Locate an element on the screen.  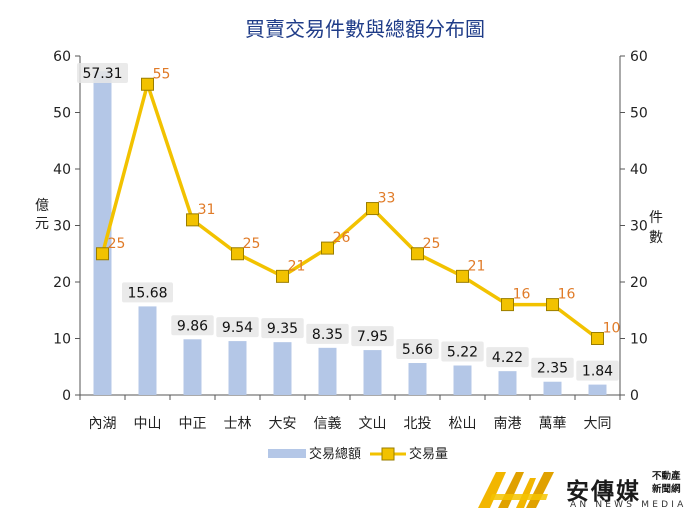
y-left-tick-label: 40 is located at coordinates (62, 170).